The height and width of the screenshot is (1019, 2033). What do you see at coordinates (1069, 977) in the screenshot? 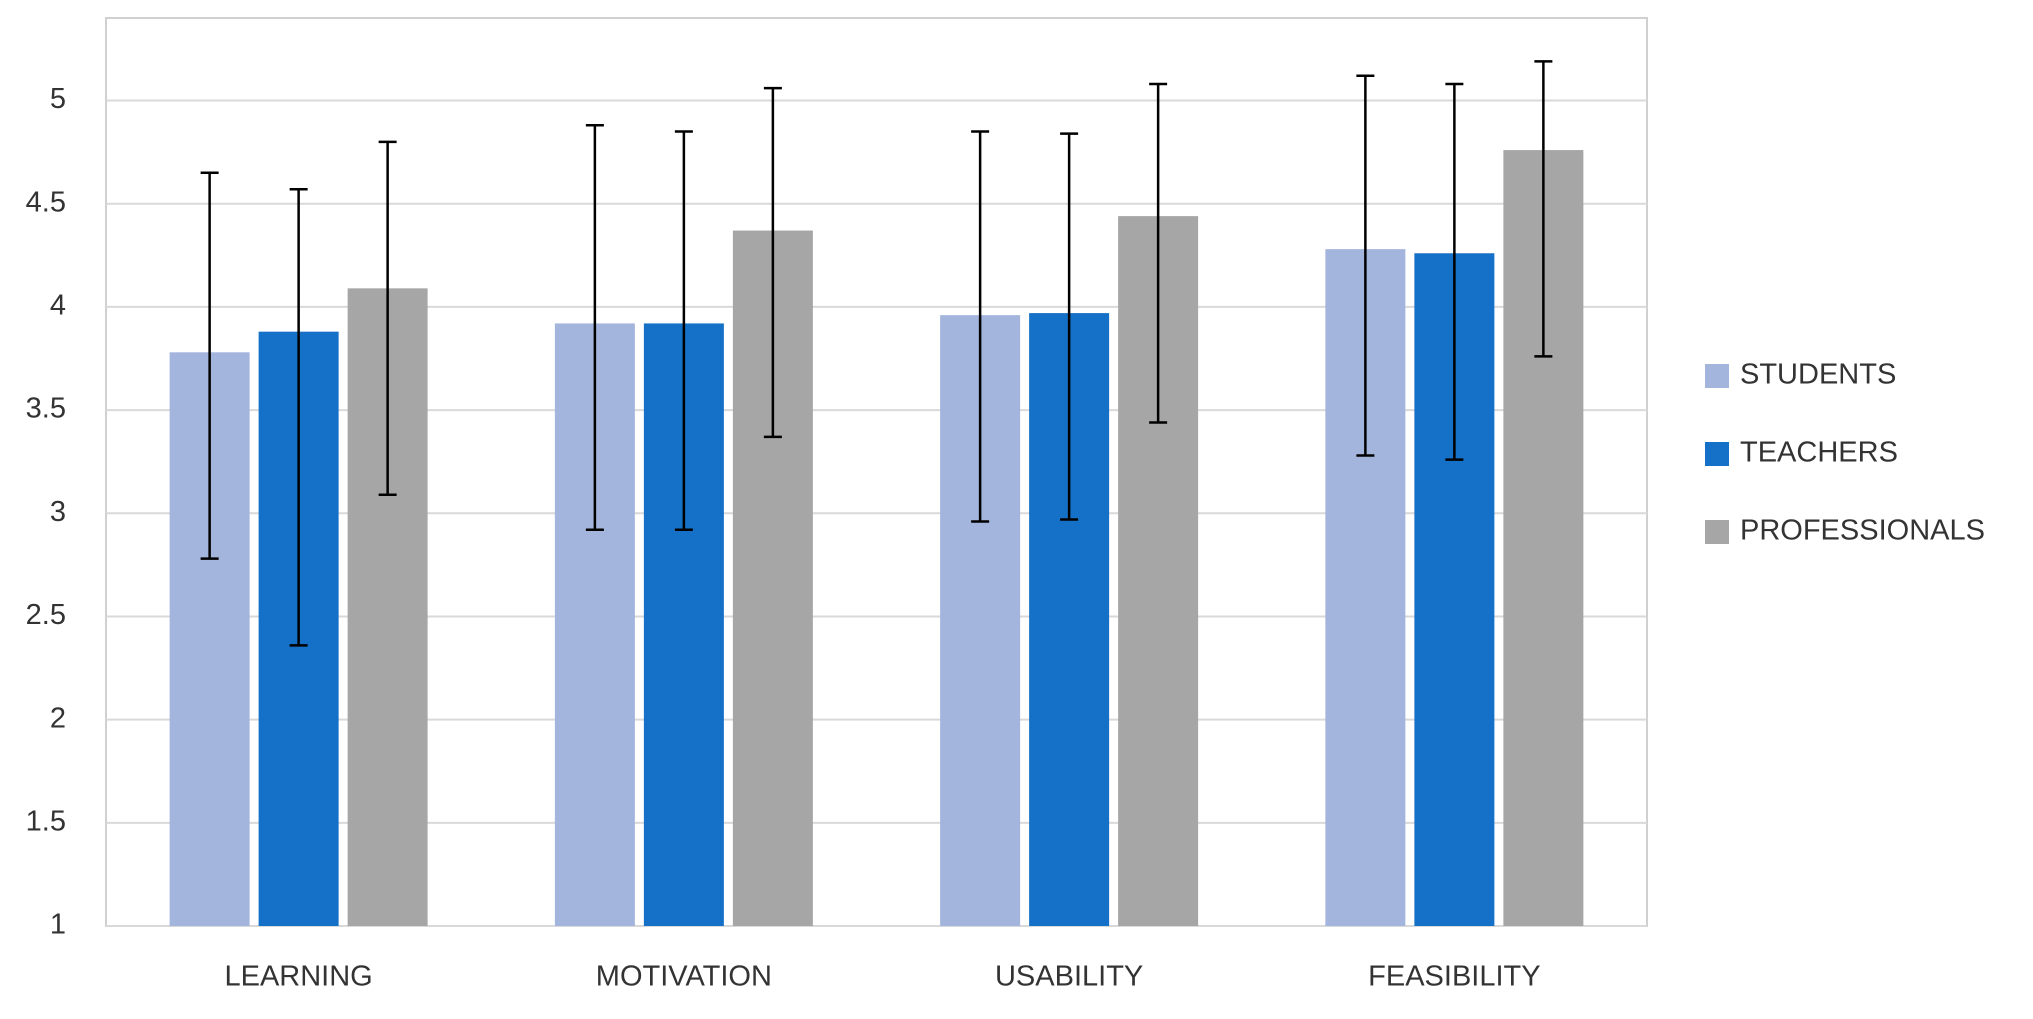
I see `x-tick-label: USABILITY` at bounding box center [1069, 977].